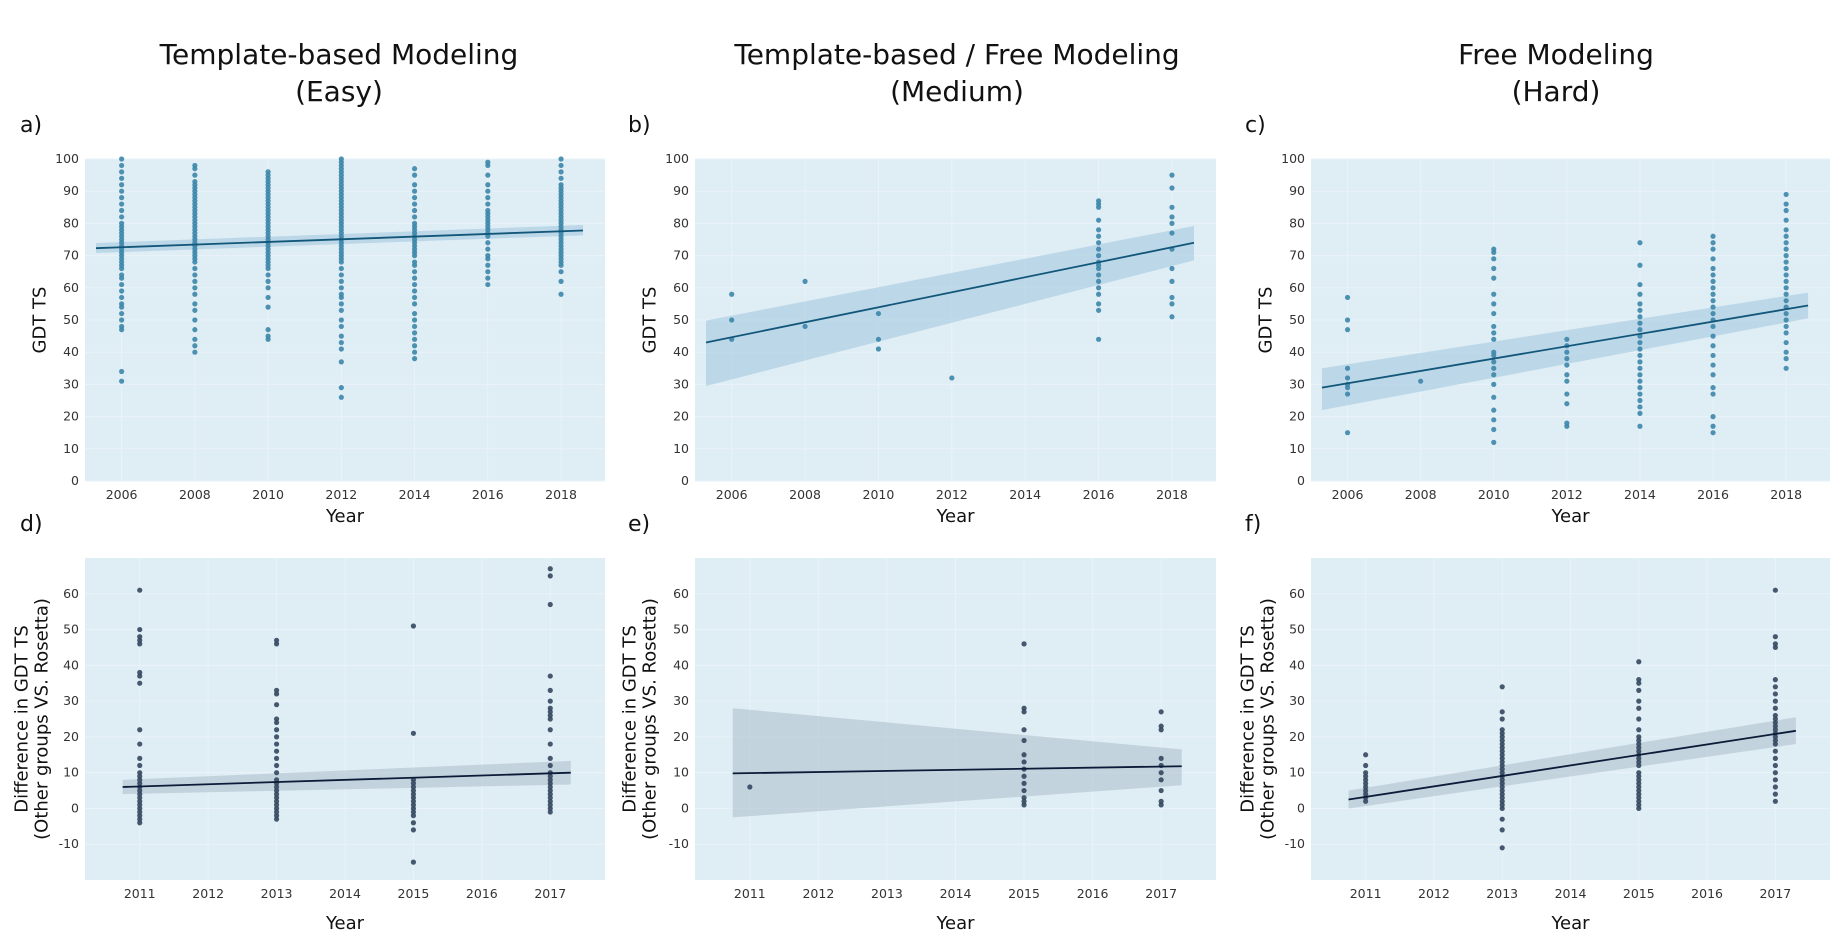 This screenshot has width=1842, height=951. I want to click on x-tick-label: 2010, so click(879, 494).